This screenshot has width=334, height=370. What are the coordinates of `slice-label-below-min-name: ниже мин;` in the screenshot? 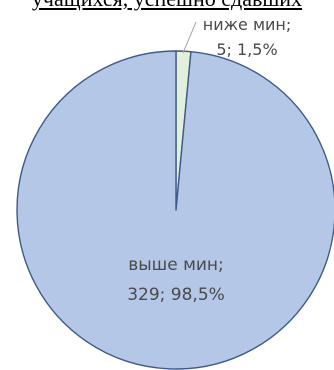 It's located at (247, 24).